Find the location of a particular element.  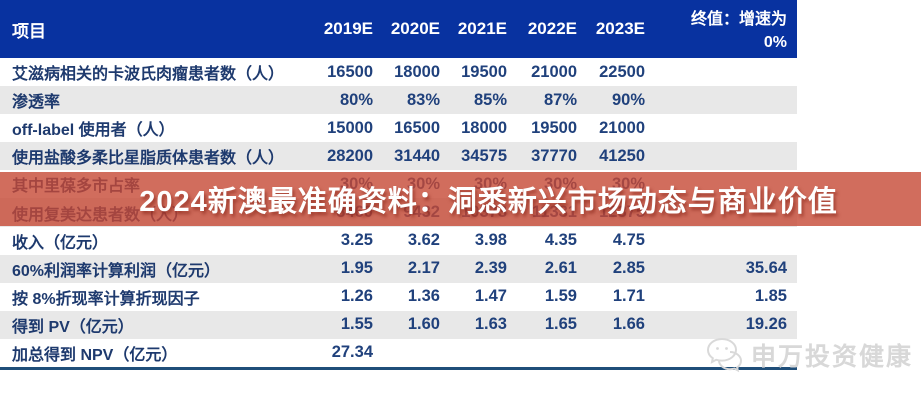

cell-value: 1.65 is located at coordinates (560, 324).